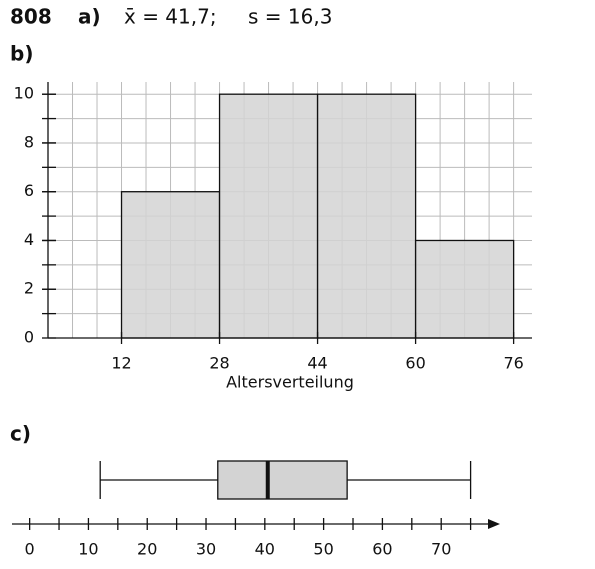 This screenshot has height=569, width=595. I want to click on part-label: a), so click(89, 17).